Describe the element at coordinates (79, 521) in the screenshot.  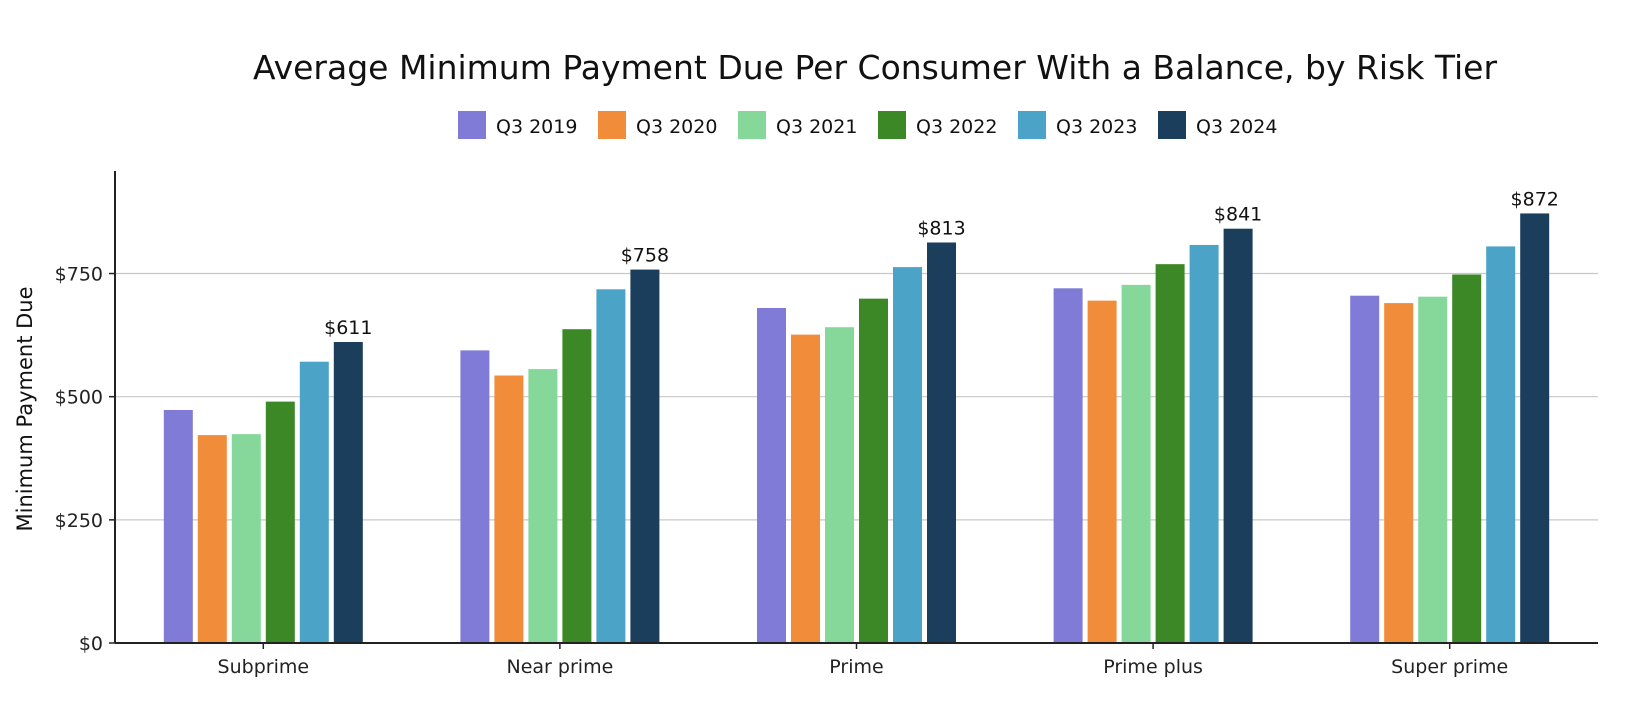
I see `y-tick-label: $250` at that location.